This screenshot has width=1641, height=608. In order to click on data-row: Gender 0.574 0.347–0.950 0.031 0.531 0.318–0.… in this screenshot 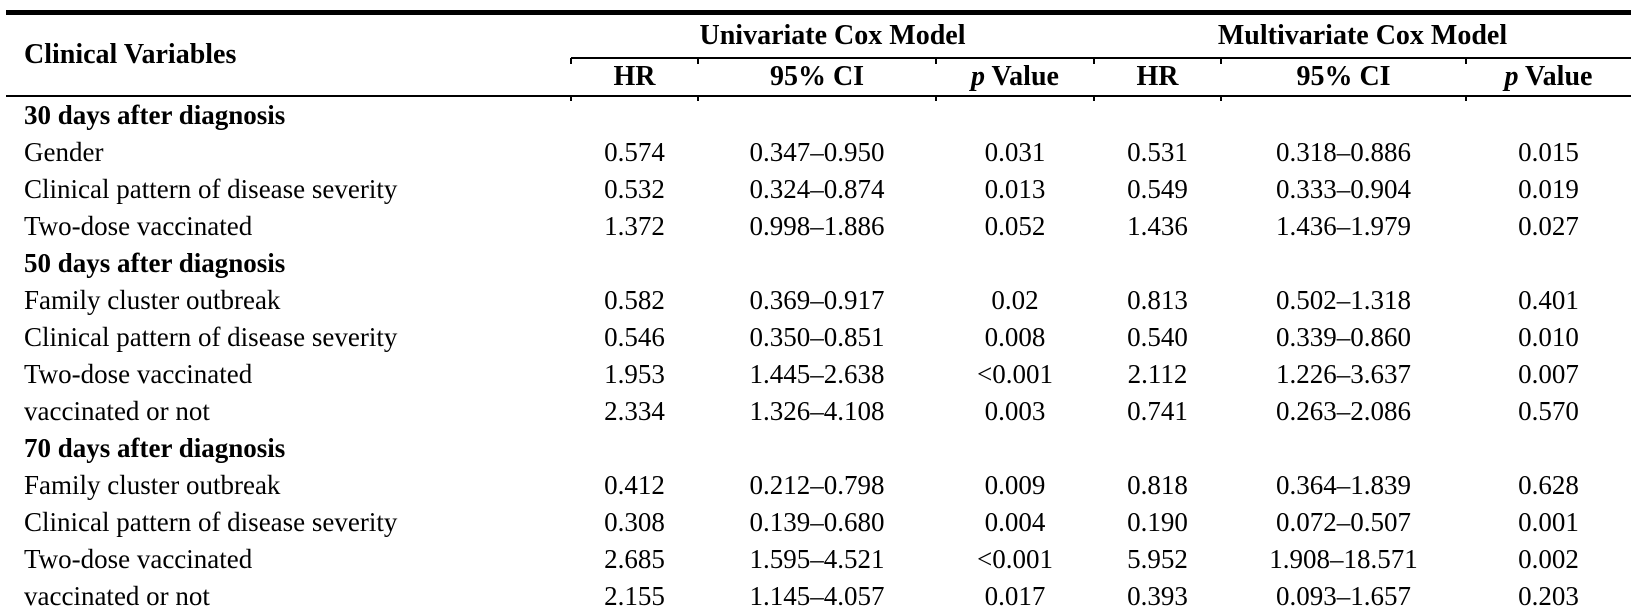, I will do `click(818, 152)`.